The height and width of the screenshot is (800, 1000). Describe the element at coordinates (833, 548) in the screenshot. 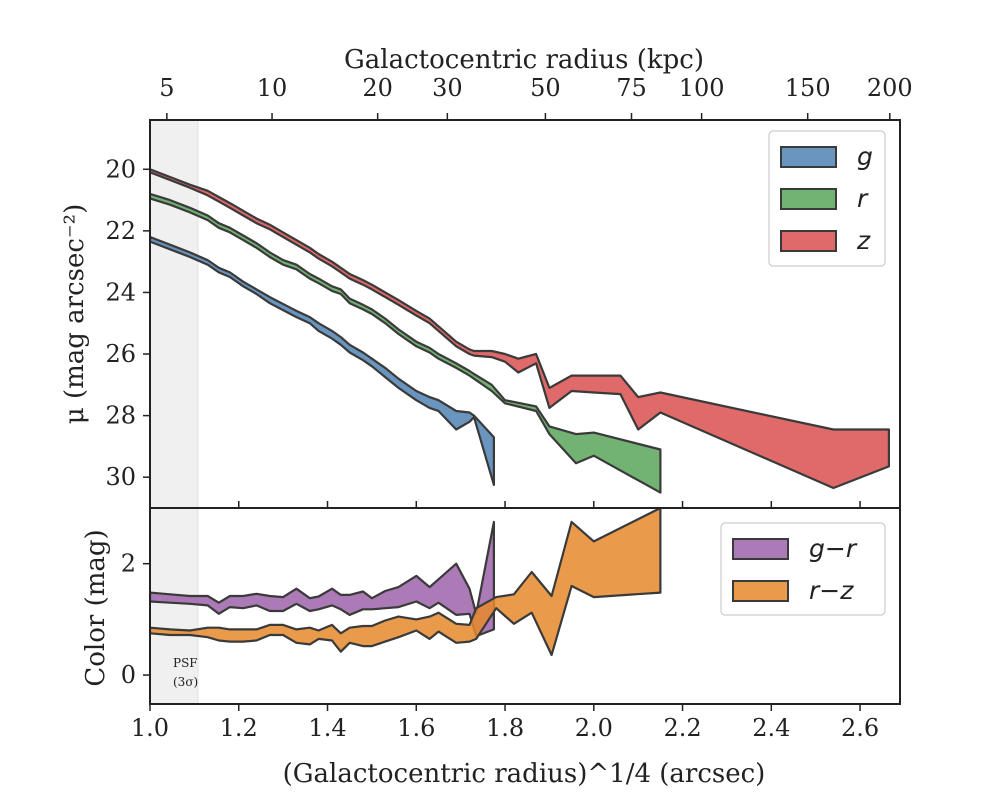

I see `legend-label-0: g−r` at that location.